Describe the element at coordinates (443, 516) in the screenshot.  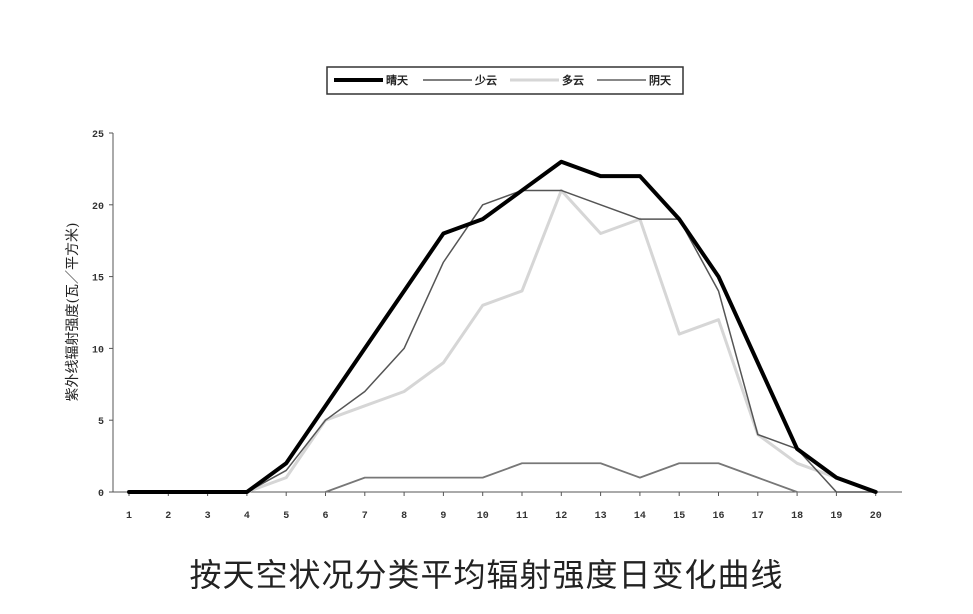
I see `x-tick-label: 9` at that location.